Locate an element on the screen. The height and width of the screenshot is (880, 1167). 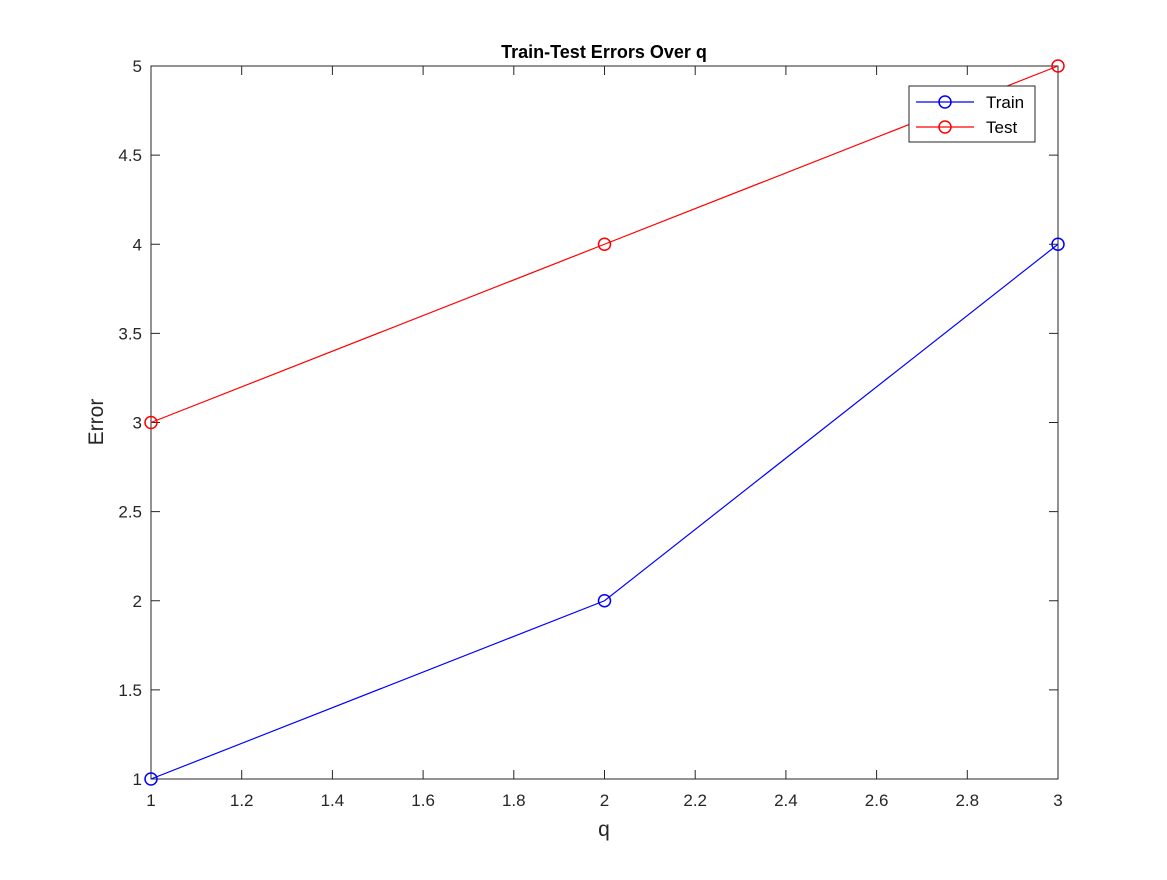
y-tick-label: 1.5 is located at coordinates (130, 690).